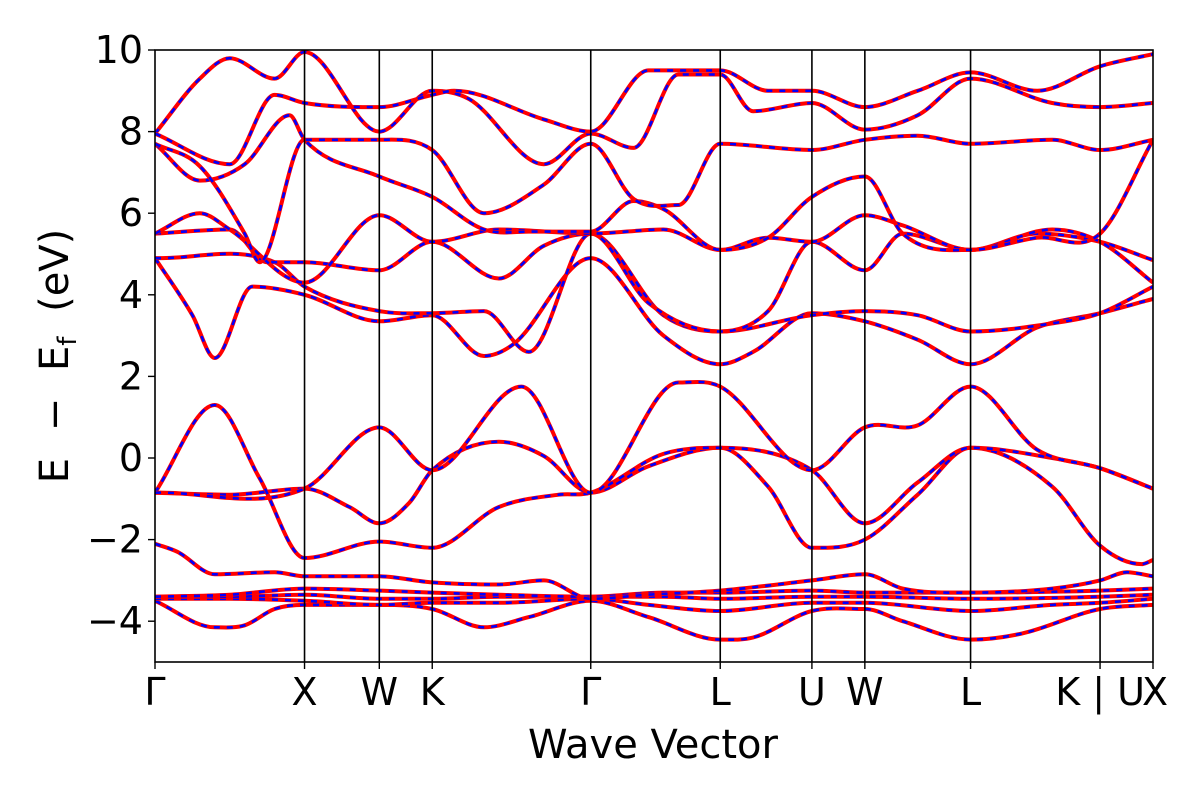 The height and width of the screenshot is (800, 1200). I want to click on y-tick-label-7: 10, so click(119, 50).